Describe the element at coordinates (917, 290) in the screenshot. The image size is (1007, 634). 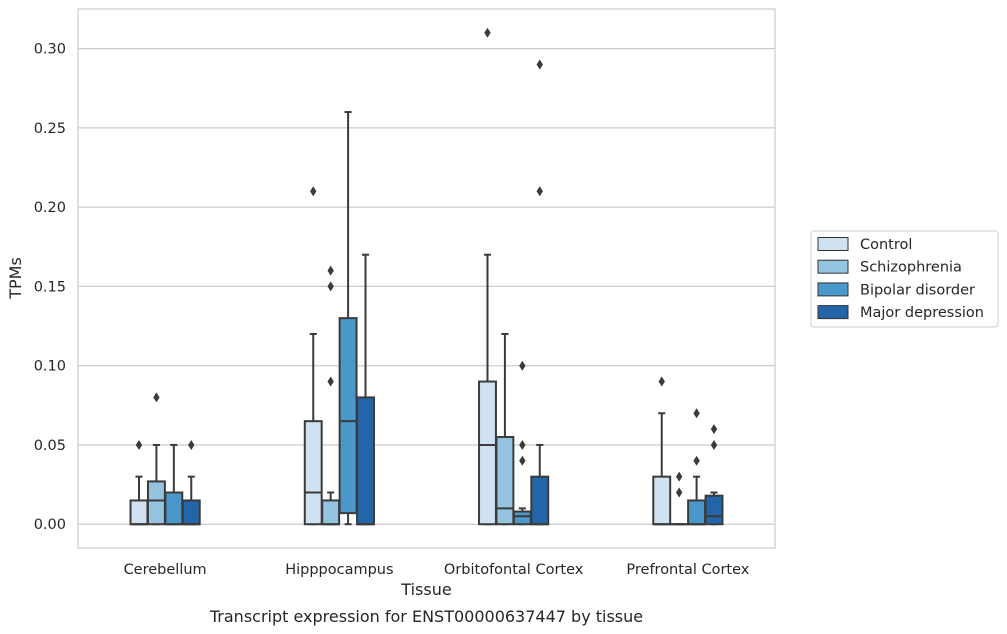
I see `legend-label: Bipolar disorder` at that location.